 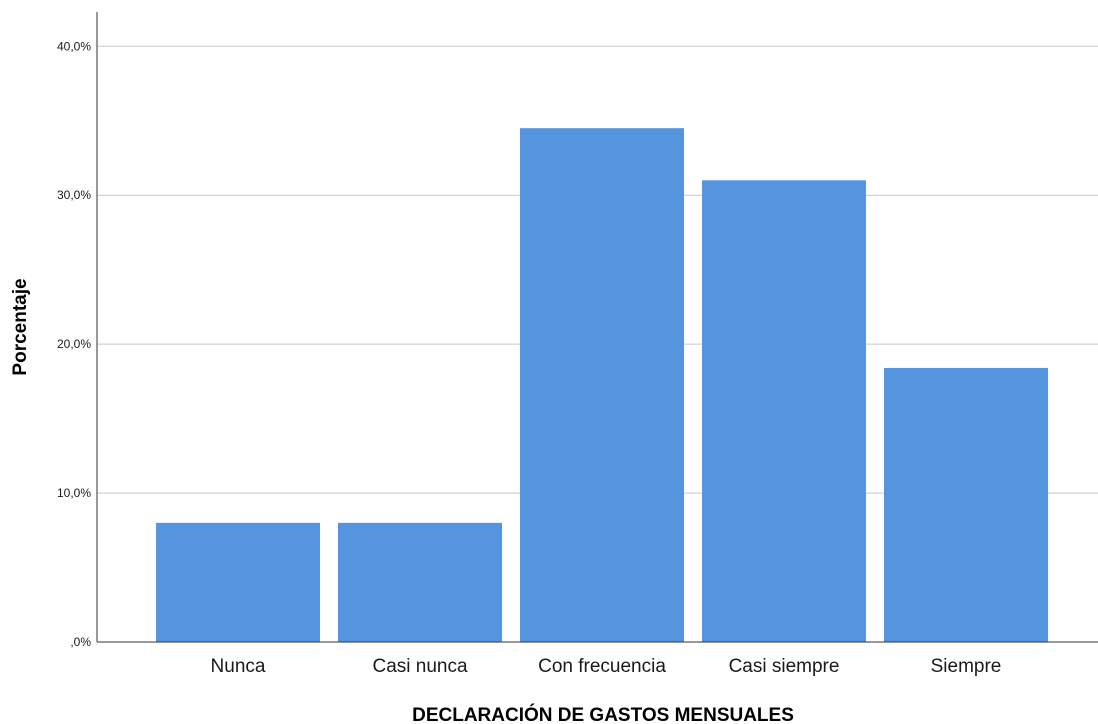 What do you see at coordinates (966, 504) in the screenshot?
I see `bar-siempre` at bounding box center [966, 504].